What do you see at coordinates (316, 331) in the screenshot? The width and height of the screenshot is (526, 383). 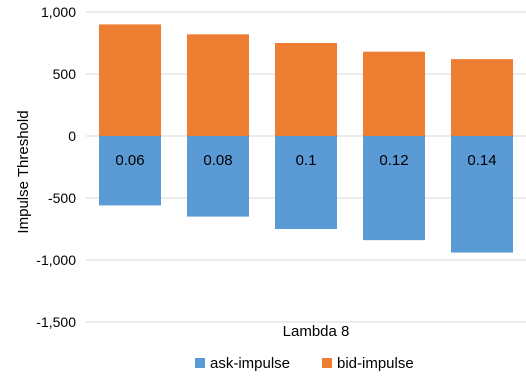 I see `x-axis-title: Lambda 8` at bounding box center [316, 331].